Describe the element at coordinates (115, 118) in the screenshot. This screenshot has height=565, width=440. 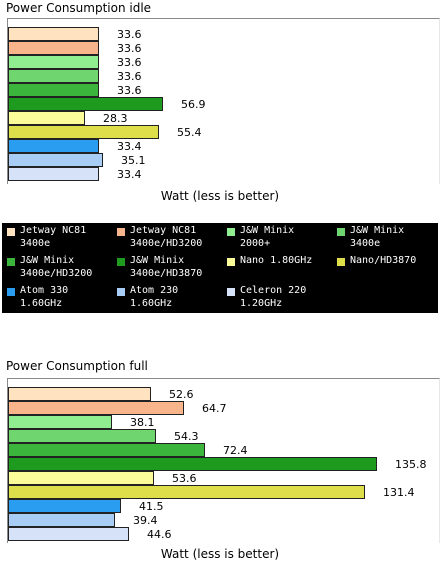
I see `idle-bar-value-7: 28.3` at that location.